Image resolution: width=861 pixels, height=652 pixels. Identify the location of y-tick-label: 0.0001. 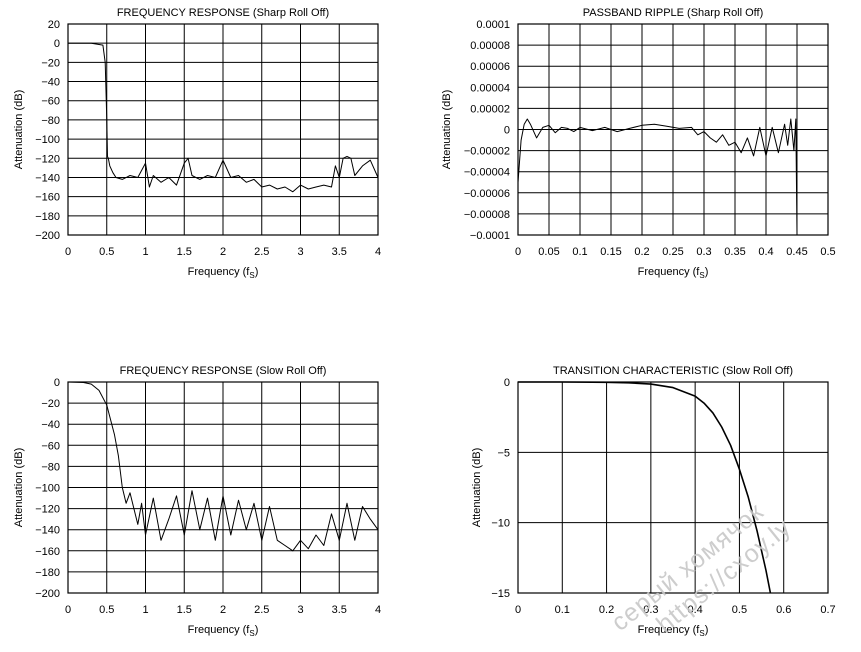
(493, 25).